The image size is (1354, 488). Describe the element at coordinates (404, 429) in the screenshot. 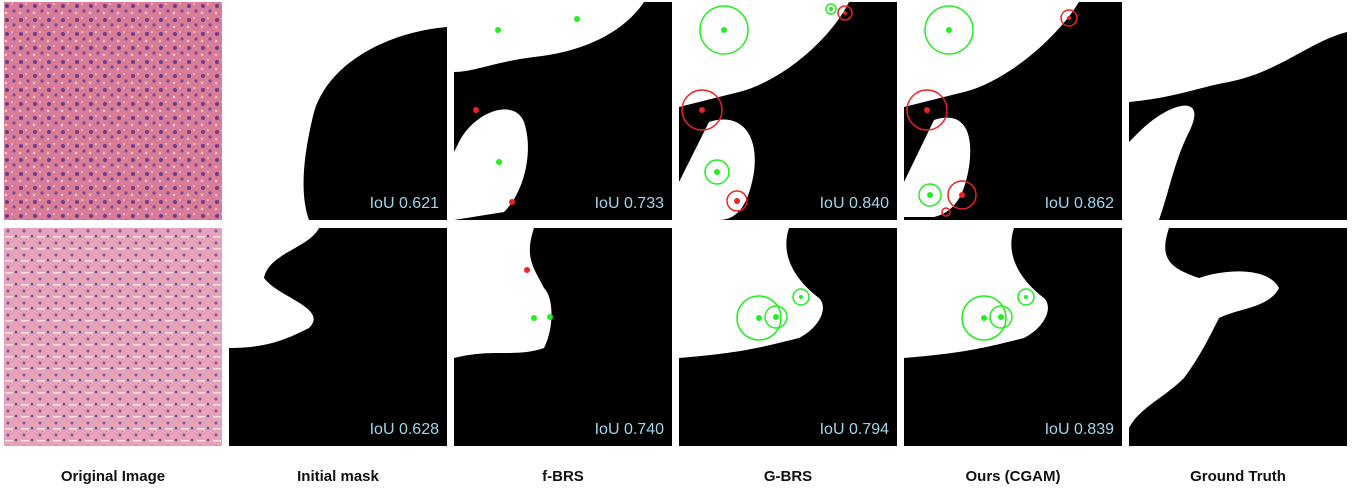

I see `iou-label: IoU 0.628` at that location.